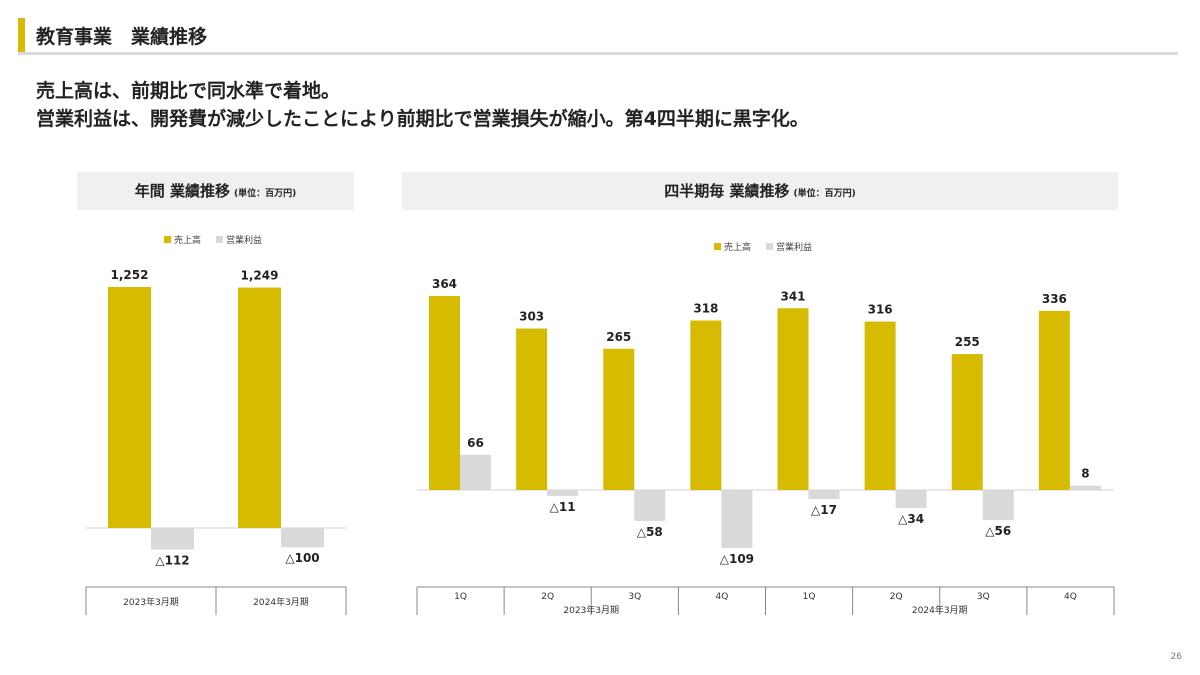  What do you see at coordinates (172, 561) in the screenshot?
I see `annual-profit-label: △112` at bounding box center [172, 561].